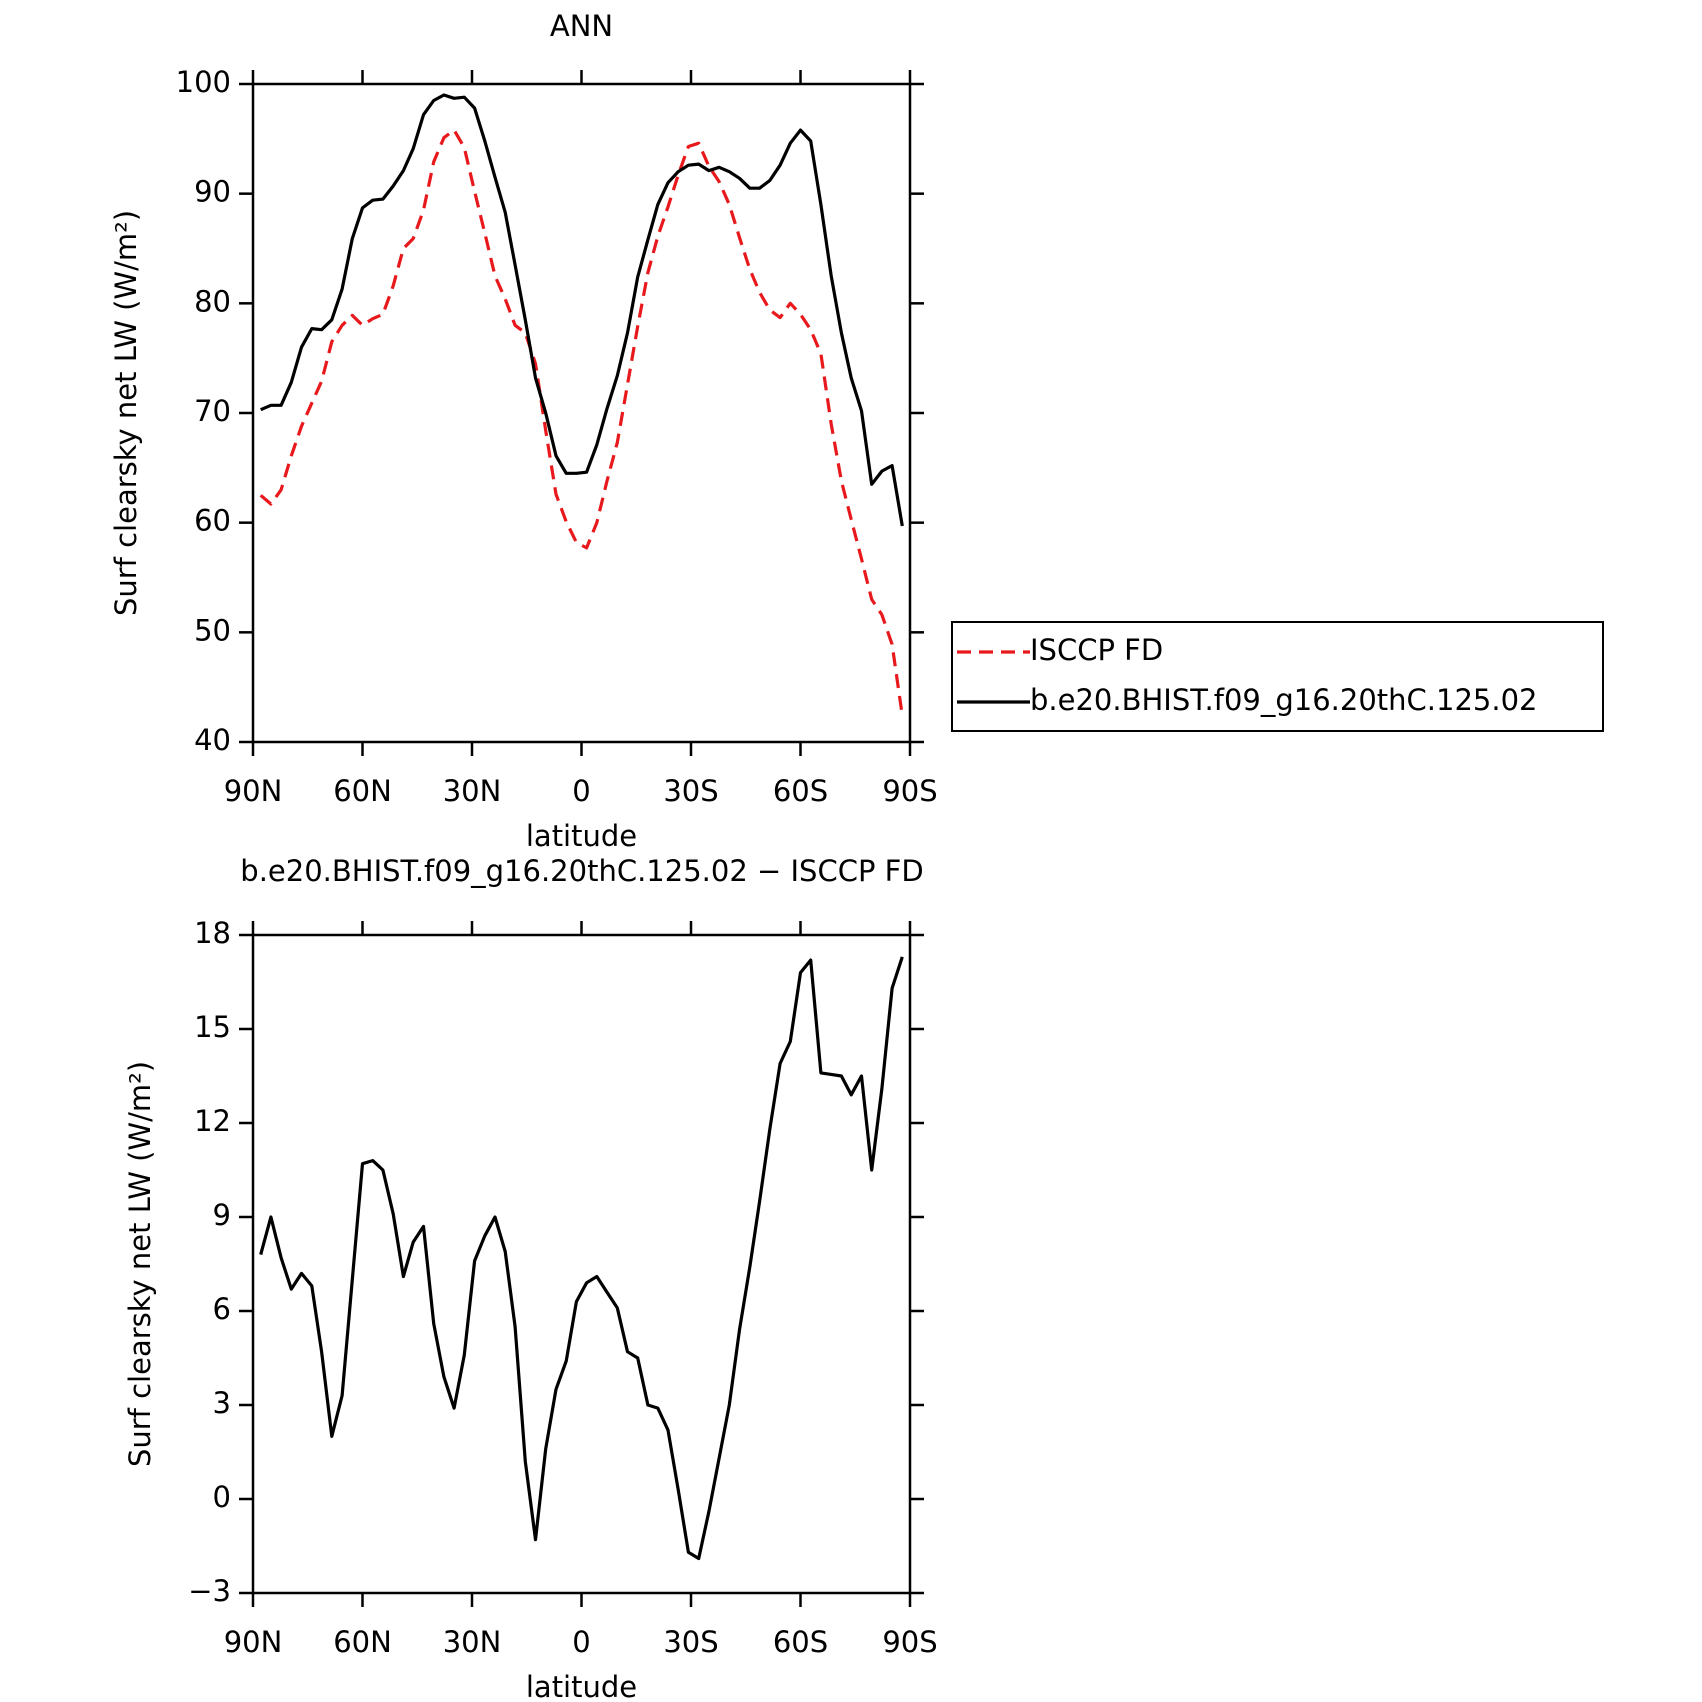 The image size is (1702, 1702). What do you see at coordinates (222, 1403) in the screenshot?
I see `y-tick-label: 3` at bounding box center [222, 1403].